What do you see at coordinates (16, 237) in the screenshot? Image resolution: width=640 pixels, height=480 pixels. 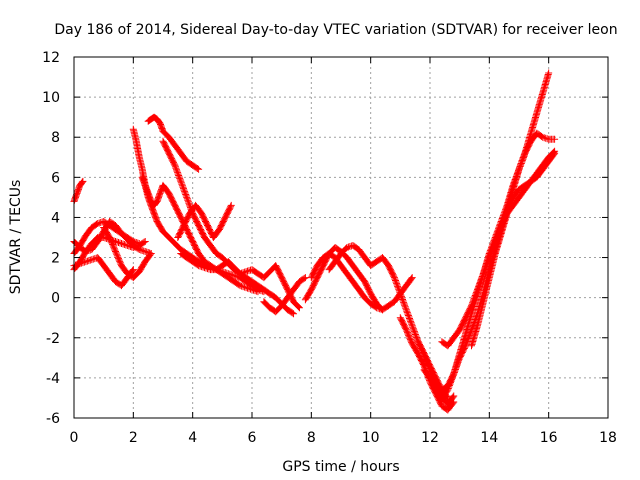 I see `y-axis-title: SDTVAR / TECUs` at bounding box center [16, 237].